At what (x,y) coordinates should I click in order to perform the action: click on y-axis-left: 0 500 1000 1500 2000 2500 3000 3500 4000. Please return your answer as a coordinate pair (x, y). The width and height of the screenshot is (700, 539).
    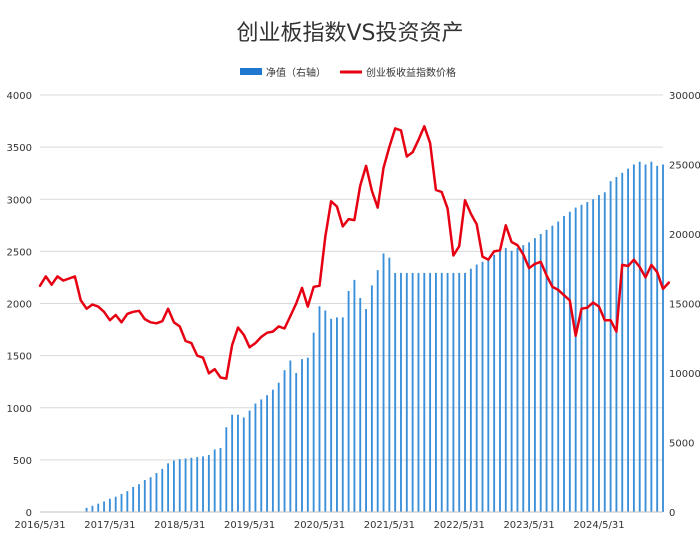
    Looking at the image, I should click on (19, 305).